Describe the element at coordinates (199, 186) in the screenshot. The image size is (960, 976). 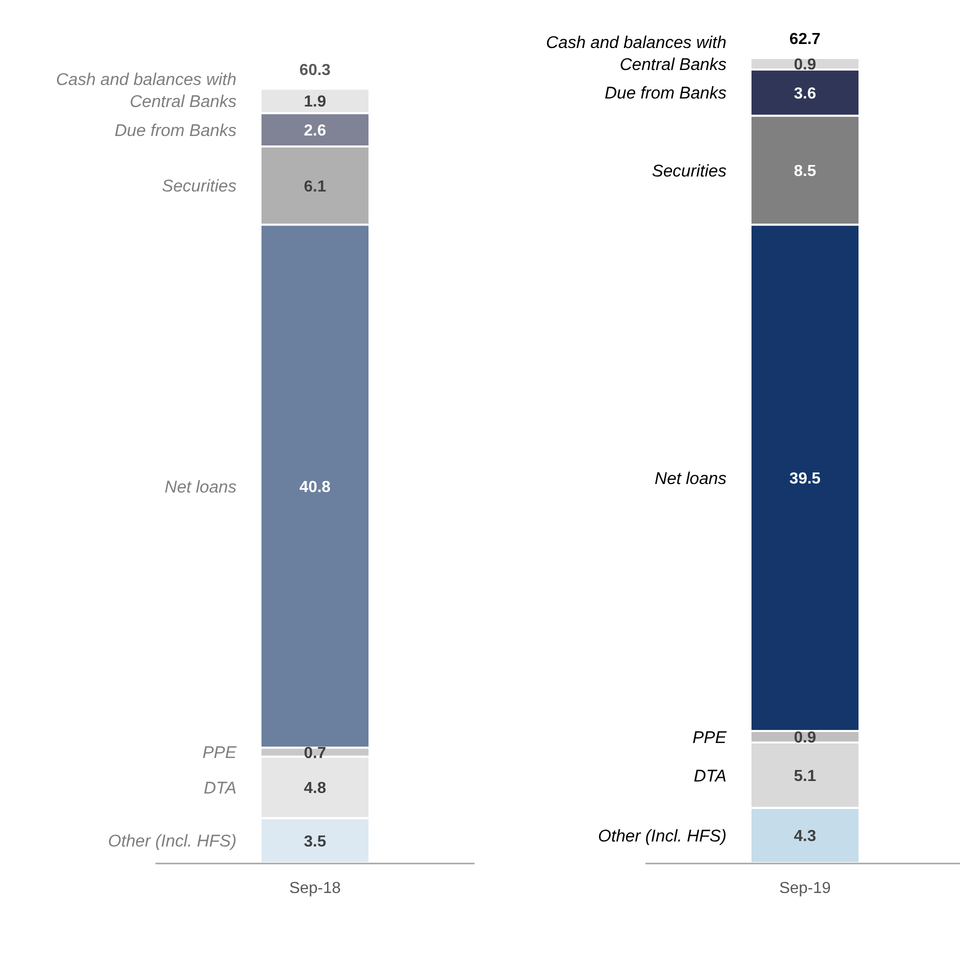
I see `series-label: Securities` at that location.